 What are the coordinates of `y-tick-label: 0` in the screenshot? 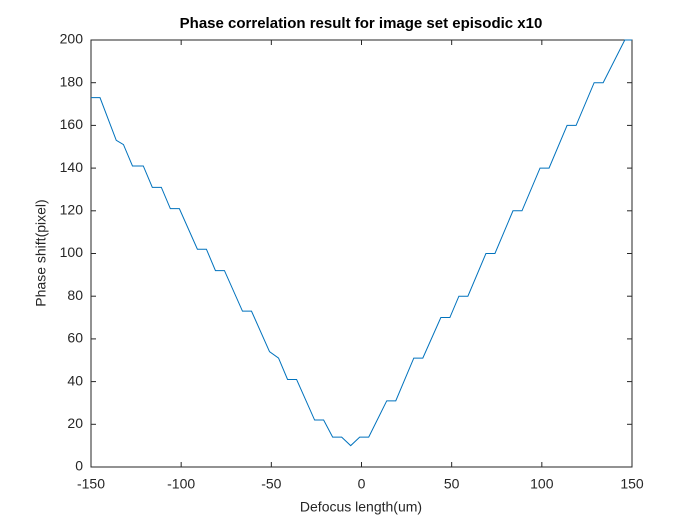 It's located at (79, 466).